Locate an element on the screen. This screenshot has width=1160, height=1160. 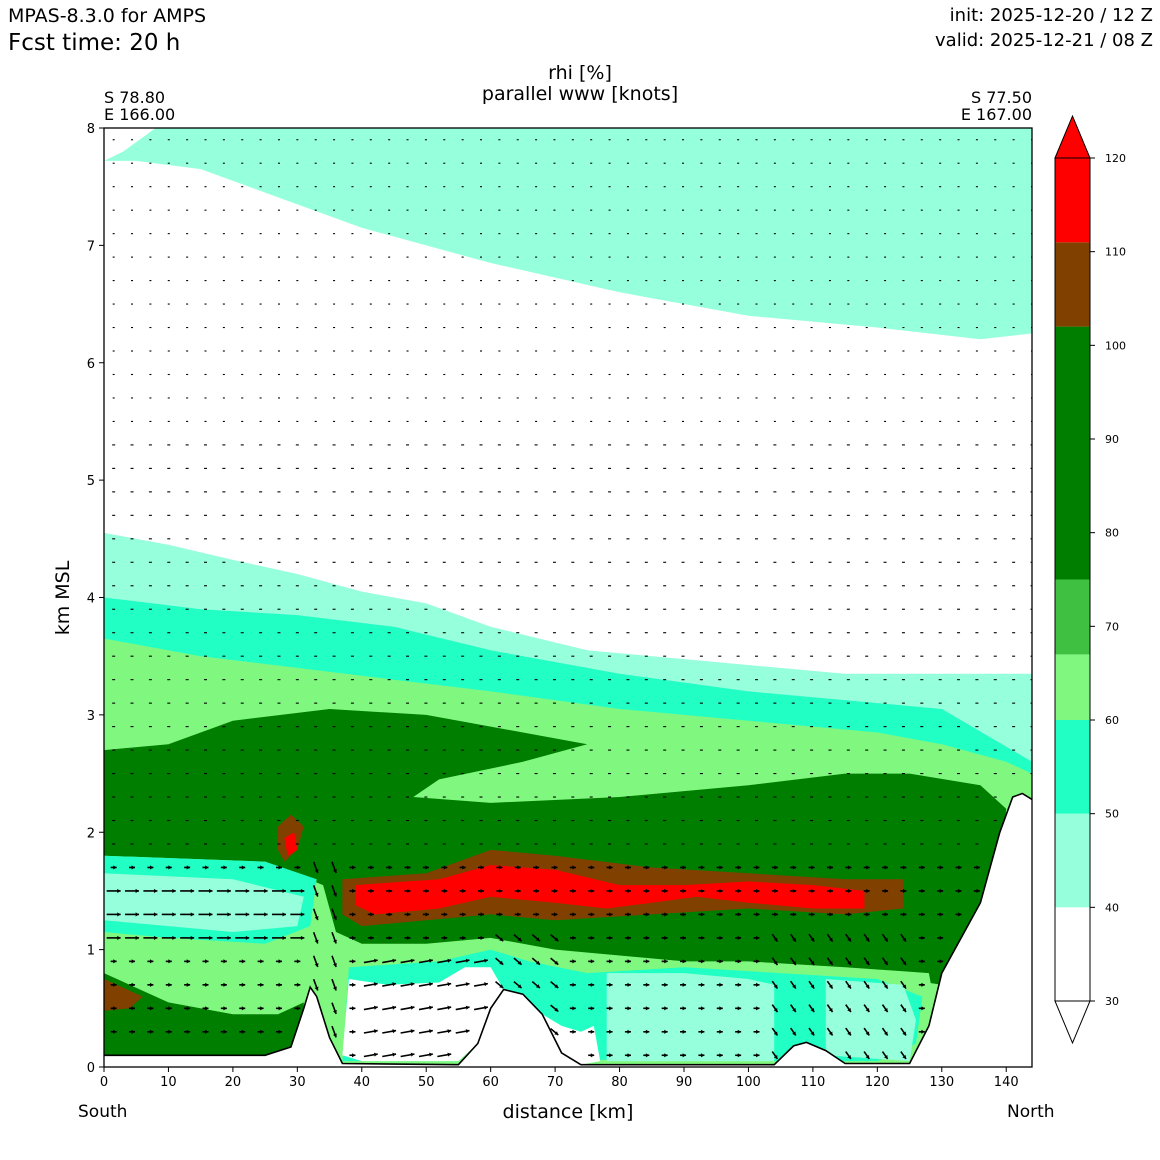
left-endpoint-lat: S 78.80 is located at coordinates (135, 97).